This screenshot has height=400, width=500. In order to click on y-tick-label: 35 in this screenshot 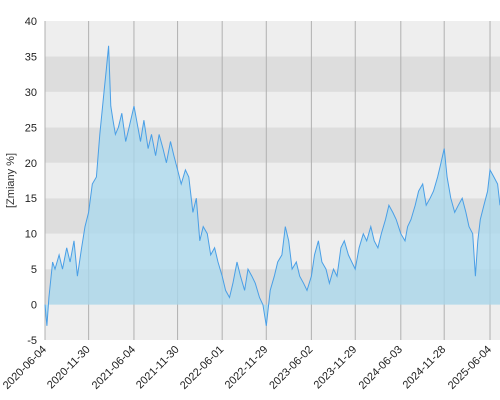, I will do `click(31, 57)`.